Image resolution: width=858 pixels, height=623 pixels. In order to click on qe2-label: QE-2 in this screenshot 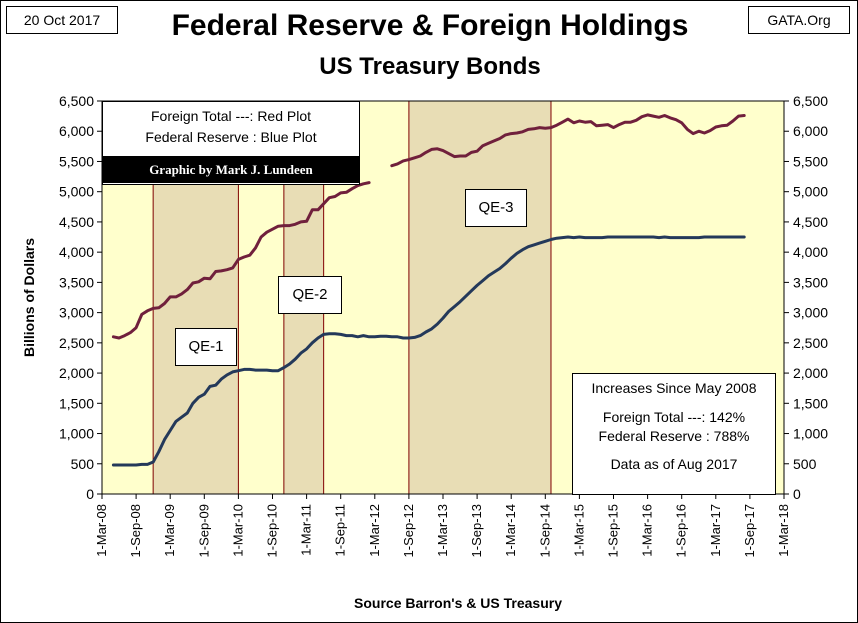, I will do `click(310, 295)`.